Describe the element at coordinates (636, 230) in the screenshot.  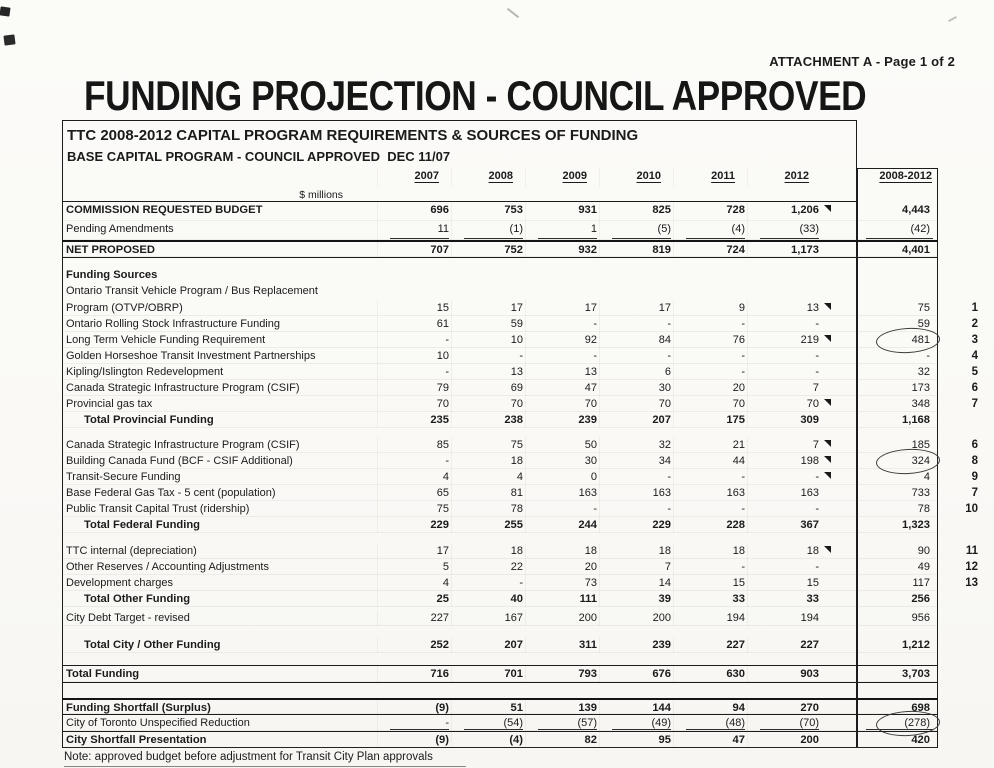
I see `cell-2010: (5)` at that location.